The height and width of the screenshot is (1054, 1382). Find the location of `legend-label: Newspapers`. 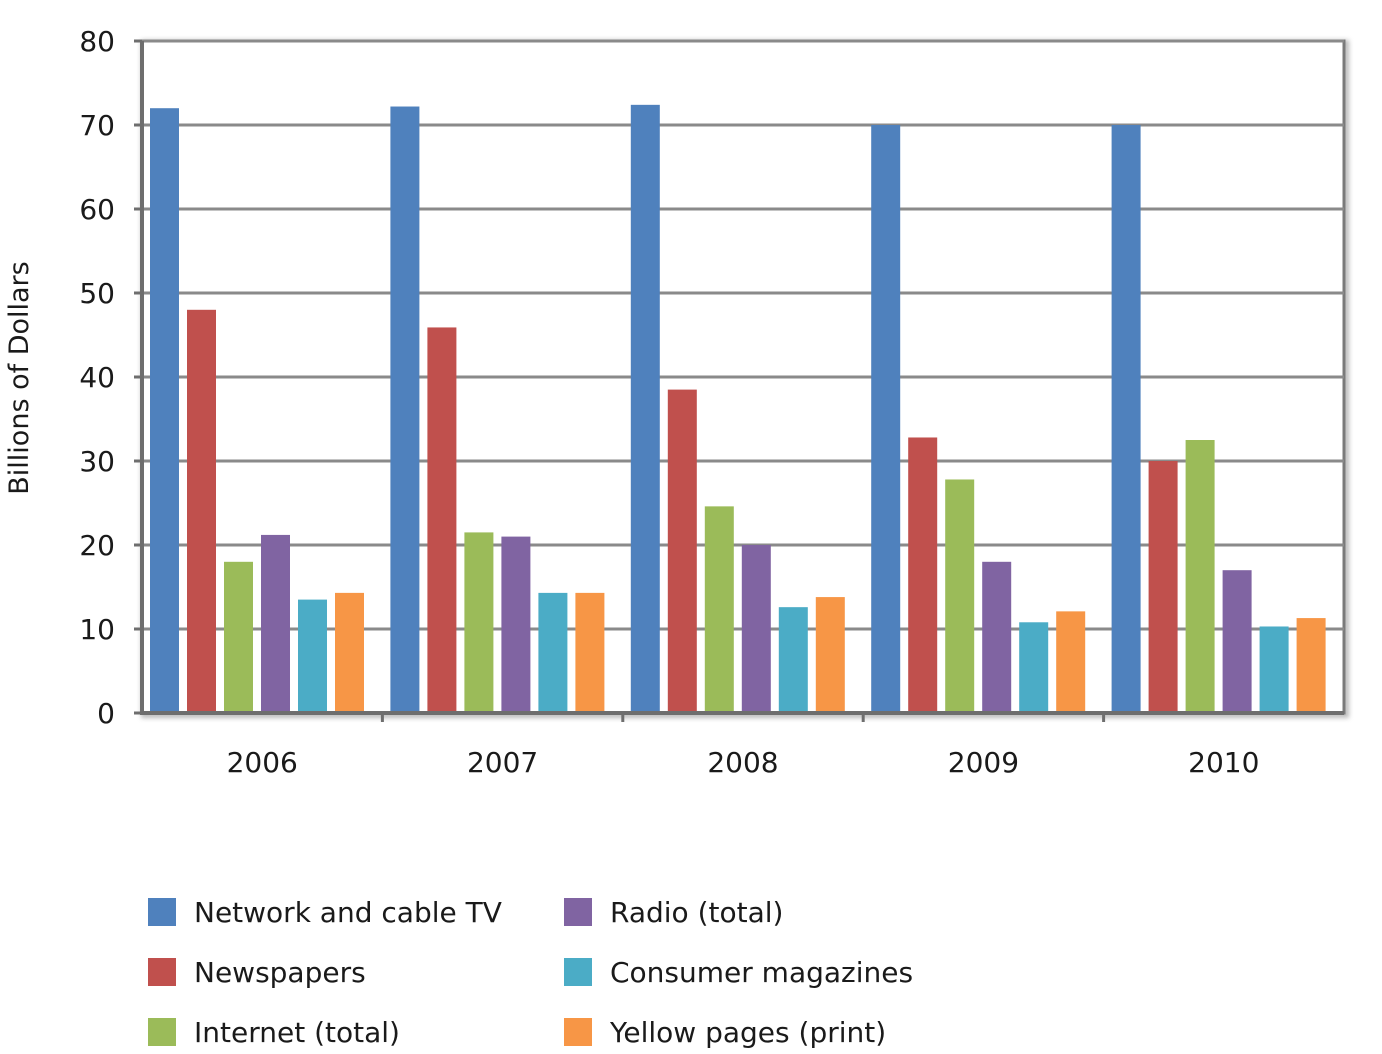

legend-label: Newspapers is located at coordinates (280, 972).